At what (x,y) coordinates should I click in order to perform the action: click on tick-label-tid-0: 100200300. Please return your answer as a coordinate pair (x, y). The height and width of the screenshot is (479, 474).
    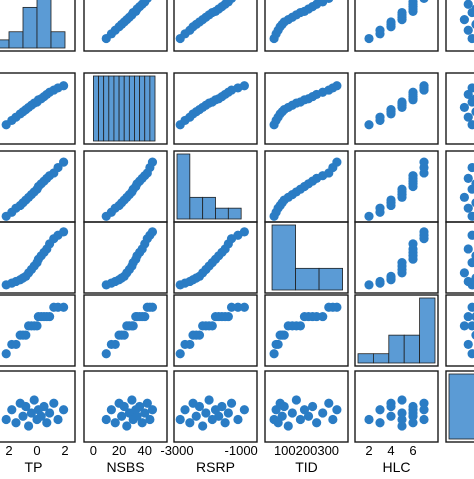
    Looking at the image, I should click on (306, 450).